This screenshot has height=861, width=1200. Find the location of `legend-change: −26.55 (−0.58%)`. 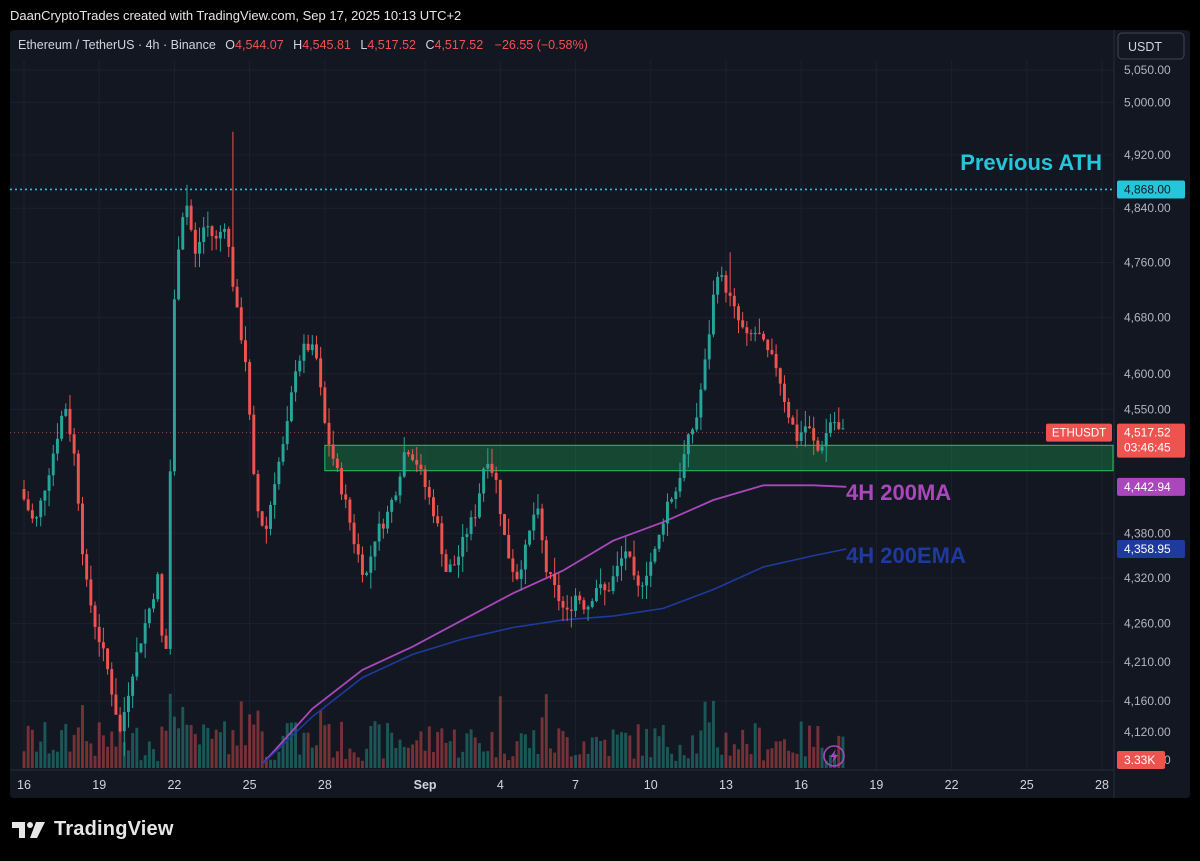

legend-change: −26.55 (−0.58%) is located at coordinates (541, 45).